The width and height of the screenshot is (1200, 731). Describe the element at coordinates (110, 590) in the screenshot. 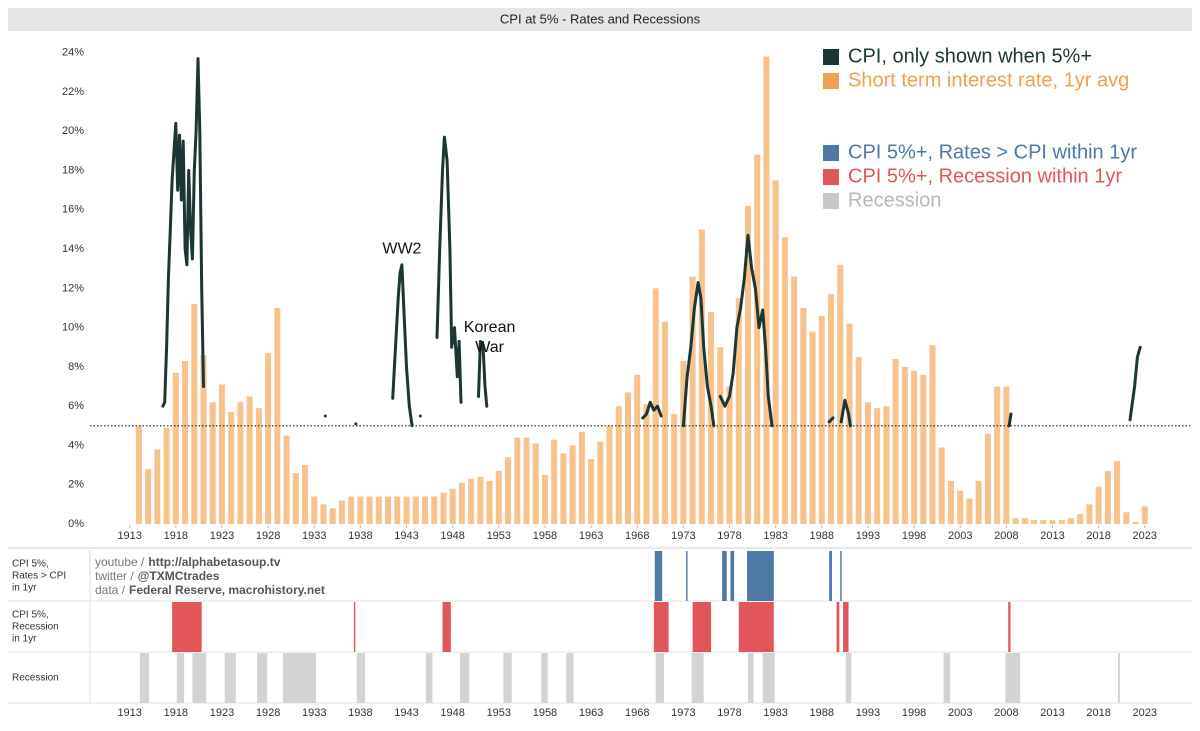

I see `credit-label: data /` at that location.